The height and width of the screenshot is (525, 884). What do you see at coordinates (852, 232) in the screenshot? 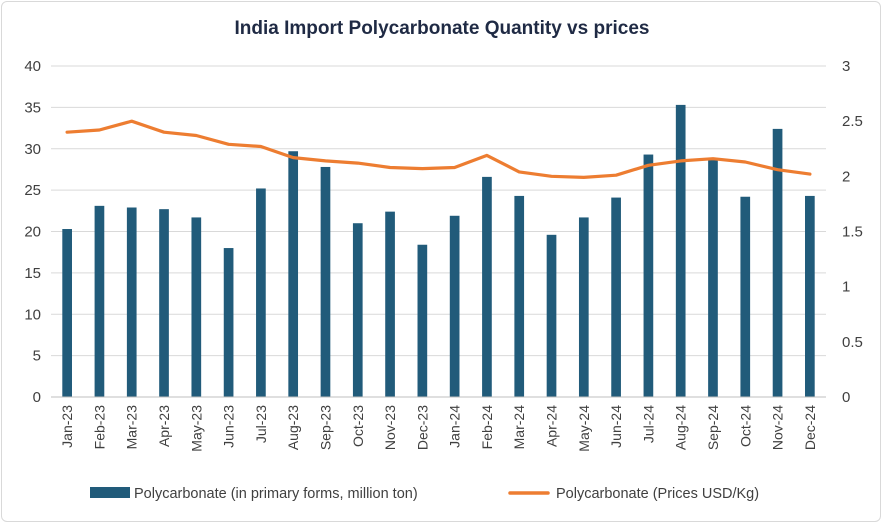
I see `y-right-tick-label: 1.5` at bounding box center [852, 232].